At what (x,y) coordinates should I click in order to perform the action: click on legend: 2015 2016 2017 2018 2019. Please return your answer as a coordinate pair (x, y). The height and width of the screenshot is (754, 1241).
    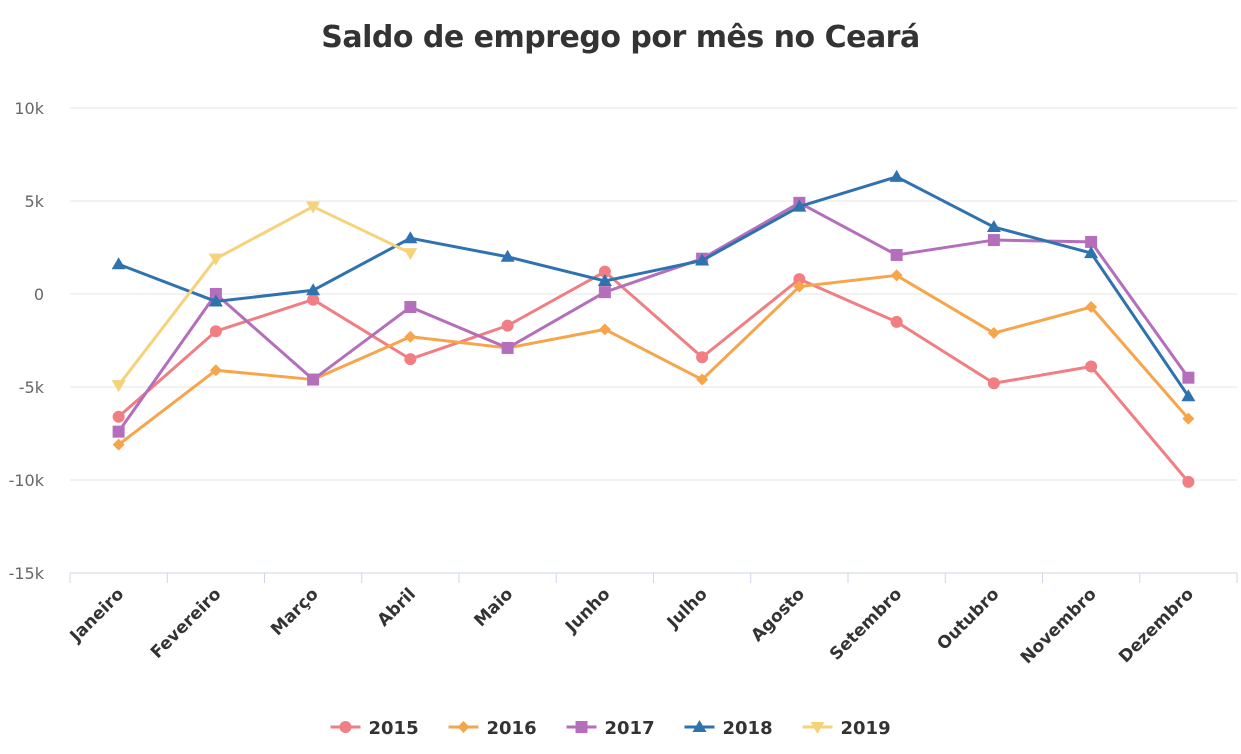
    Looking at the image, I should click on (610, 728).